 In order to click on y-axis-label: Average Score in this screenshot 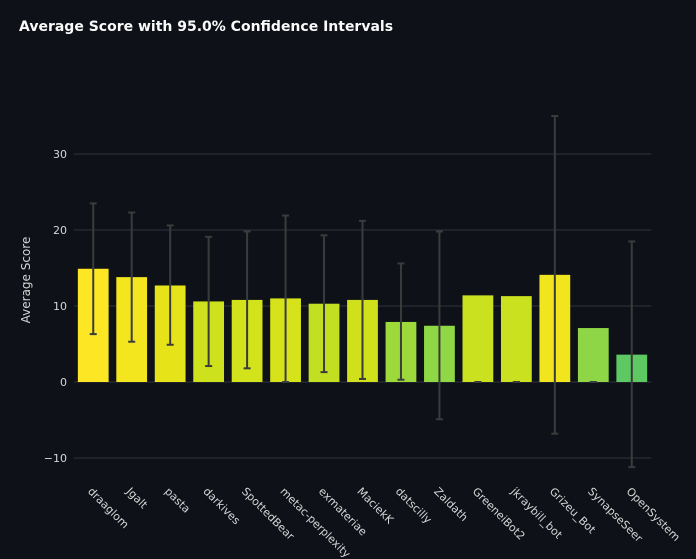, I will do `click(26, 280)`.